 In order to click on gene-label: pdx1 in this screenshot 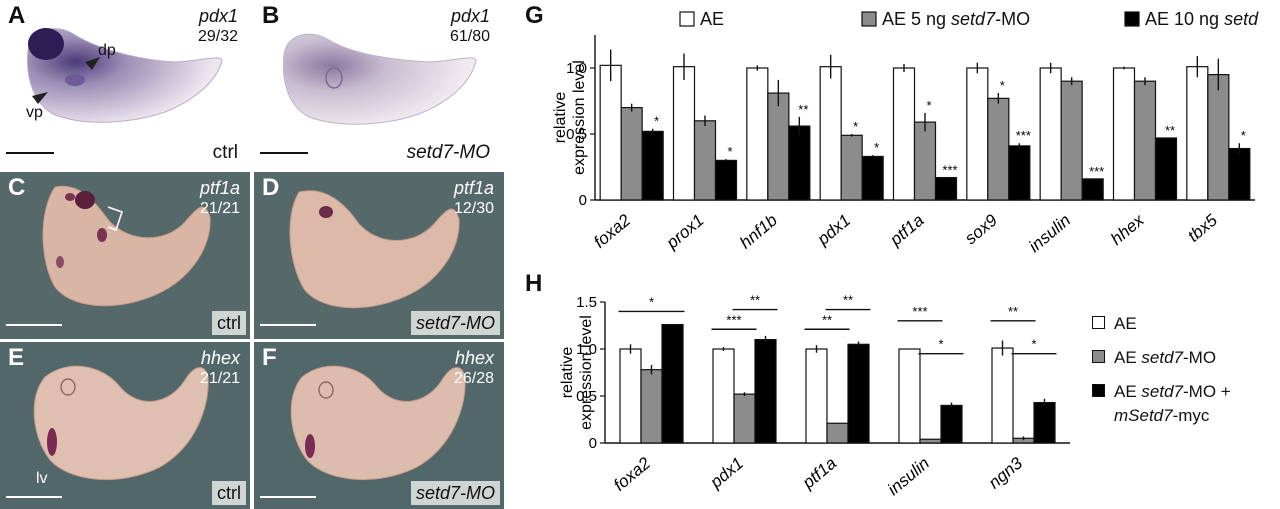, I will do `click(470, 16)`.